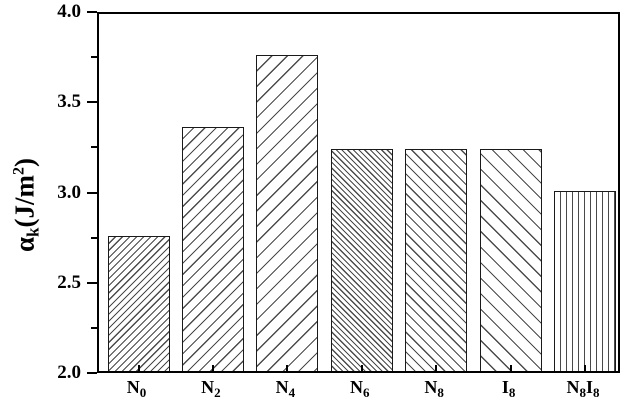 Image resolution: width=626 pixels, height=406 pixels. What do you see at coordinates (212, 249) in the screenshot?
I see `bar-N2` at bounding box center [212, 249].